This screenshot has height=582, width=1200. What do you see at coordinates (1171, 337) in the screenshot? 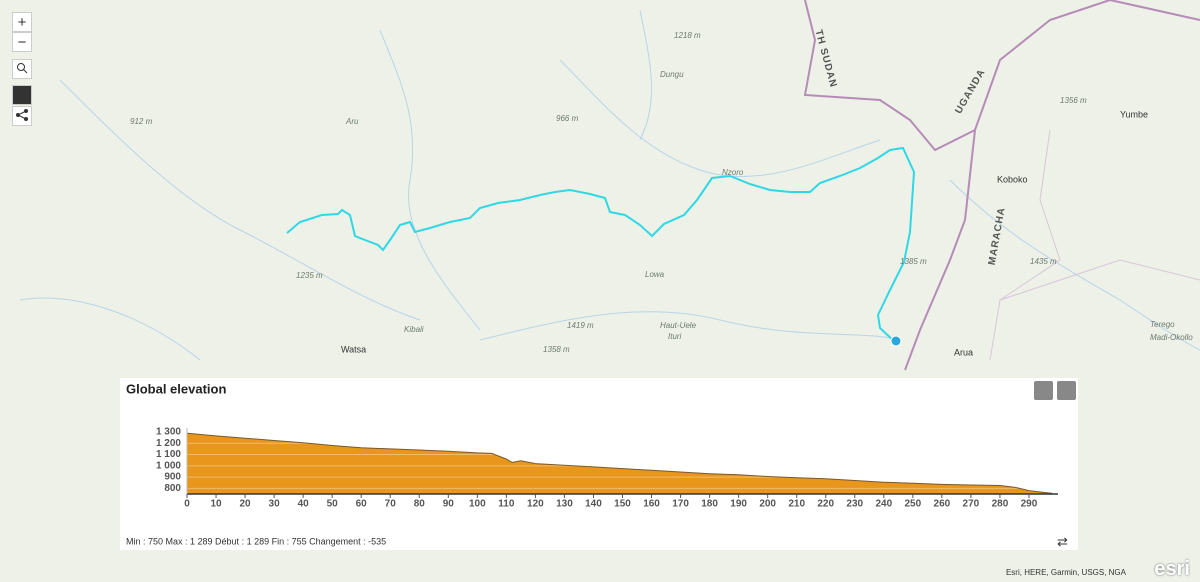
I see `map-label: Madi-Okollo` at bounding box center [1171, 337].